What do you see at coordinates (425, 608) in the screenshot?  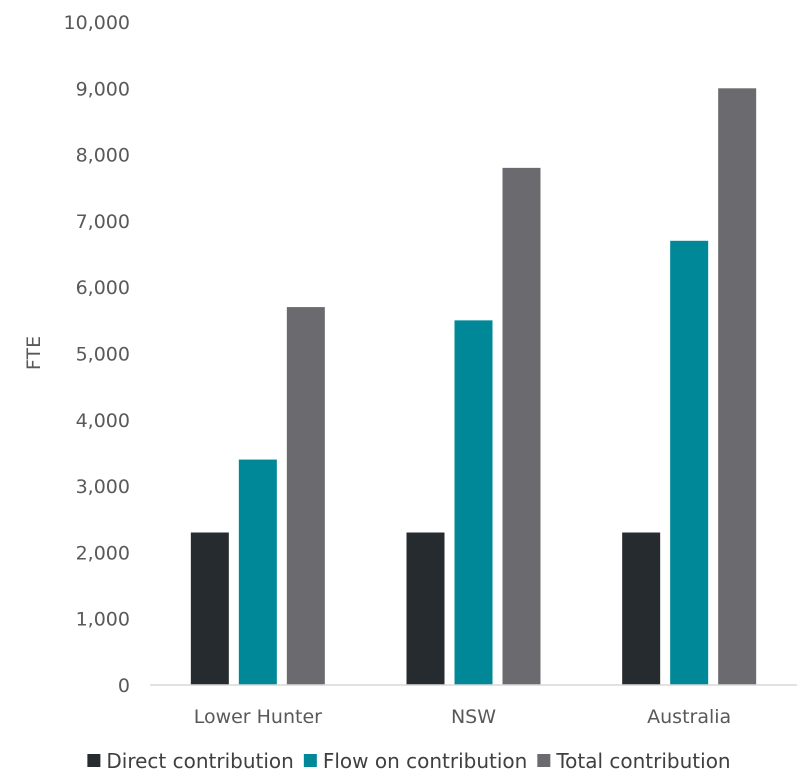 I see `bar-direct-contribution-nsw` at bounding box center [425, 608].